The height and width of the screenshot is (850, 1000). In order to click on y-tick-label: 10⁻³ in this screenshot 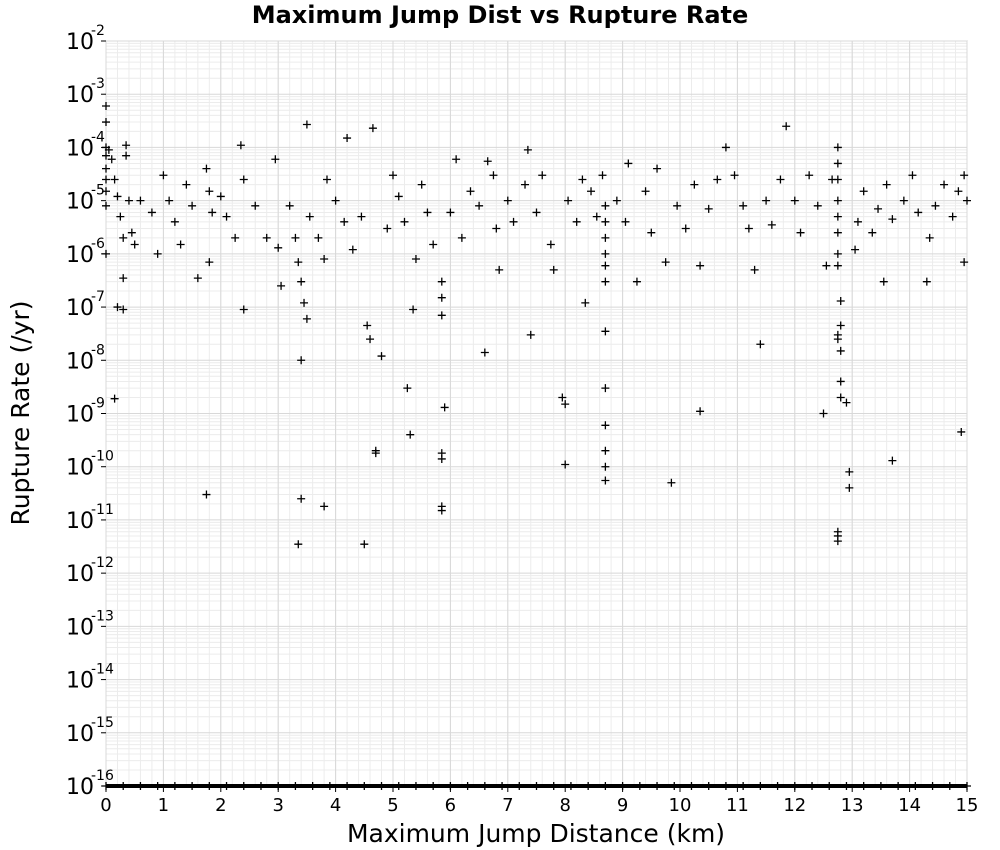, I will do `click(85, 92)`.